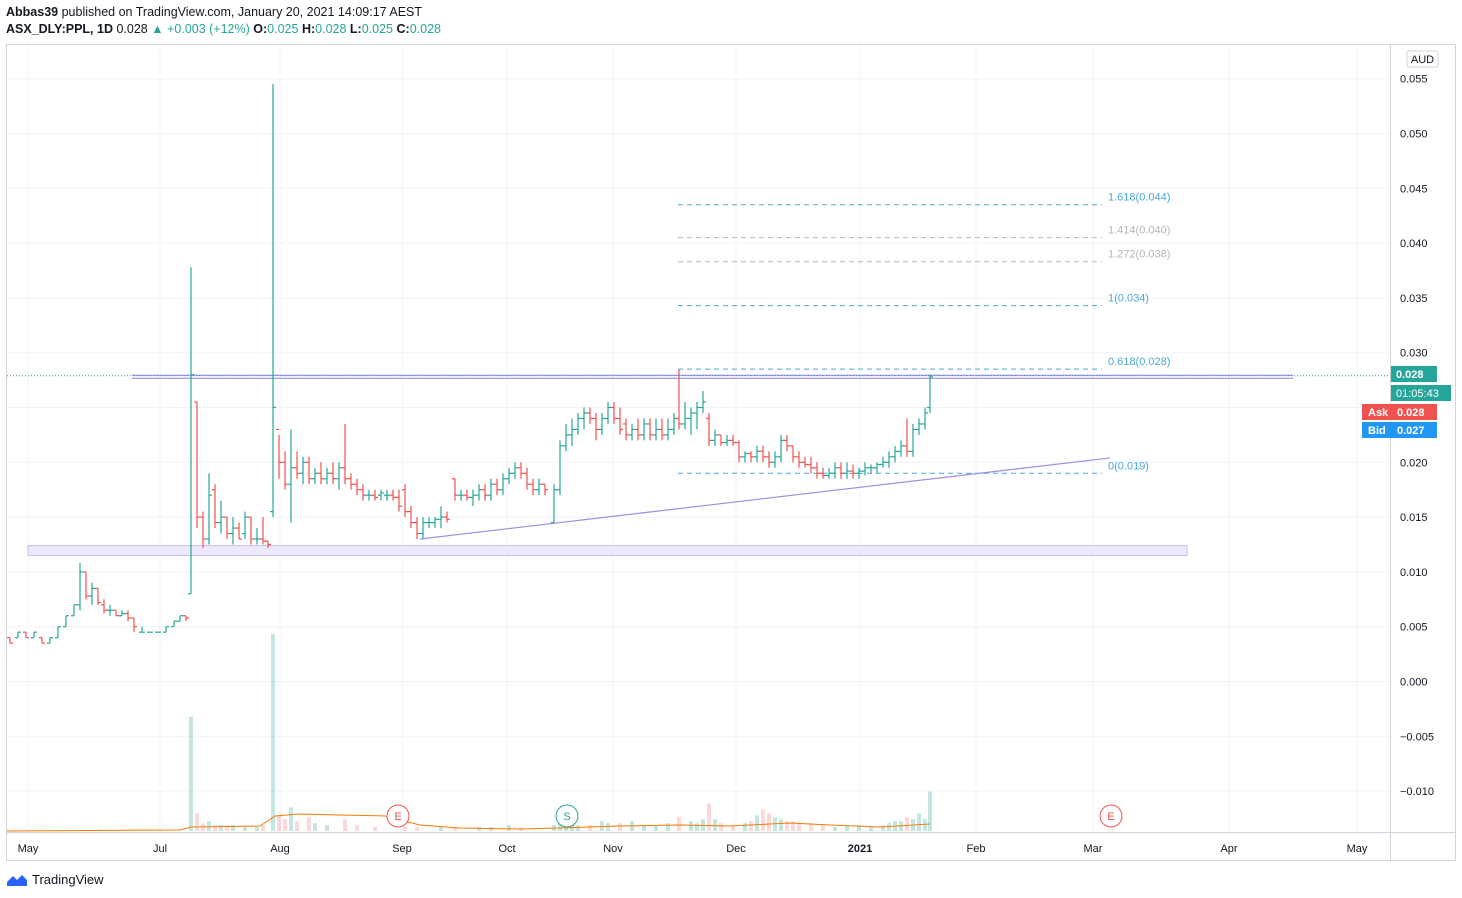 This screenshot has width=1462, height=898. I want to click on price-tick-label: −0.005, so click(1417, 737).